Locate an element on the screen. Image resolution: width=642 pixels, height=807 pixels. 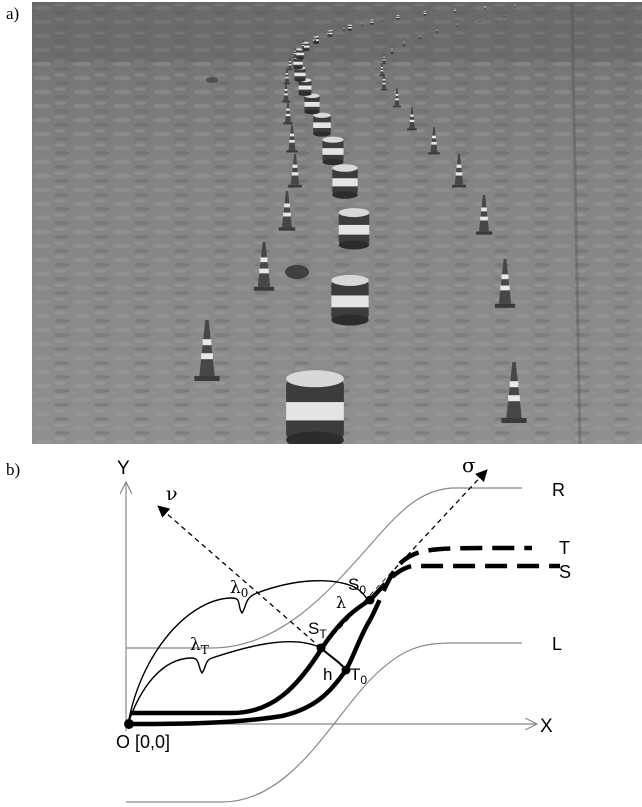
label-S: S is located at coordinates (565, 572).